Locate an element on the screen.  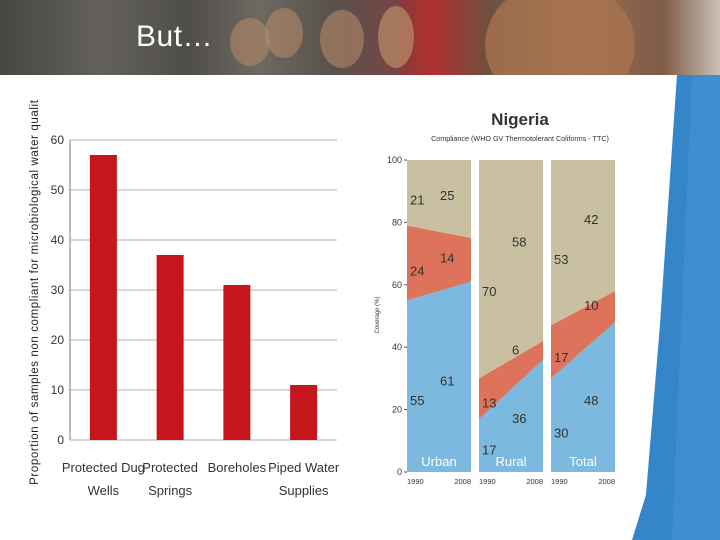
area-value-label: 24 is located at coordinates (417, 270).